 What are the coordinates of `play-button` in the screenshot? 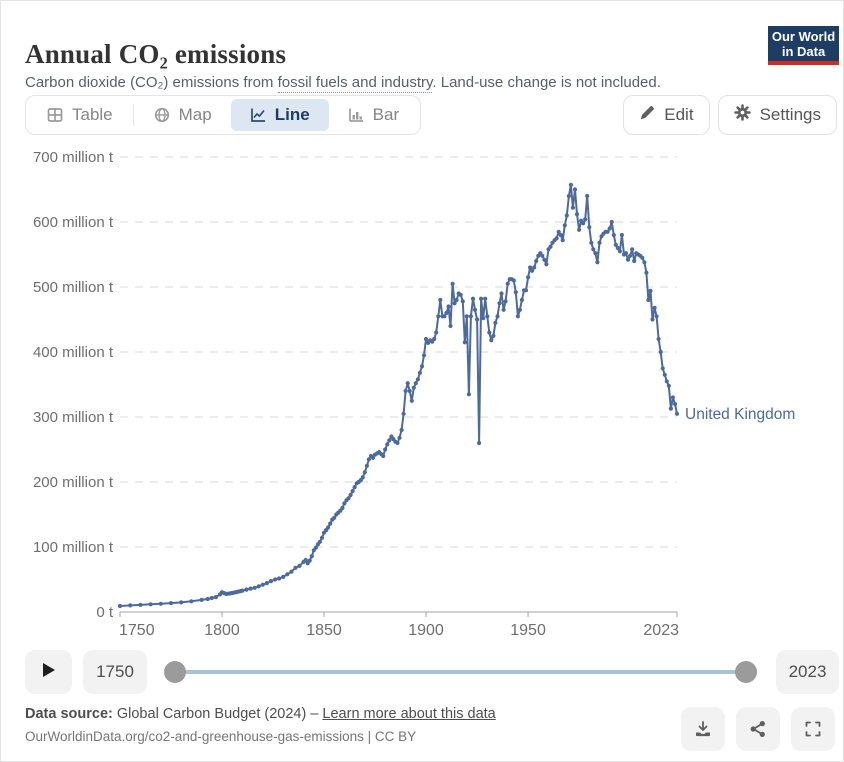 It's located at (48, 672).